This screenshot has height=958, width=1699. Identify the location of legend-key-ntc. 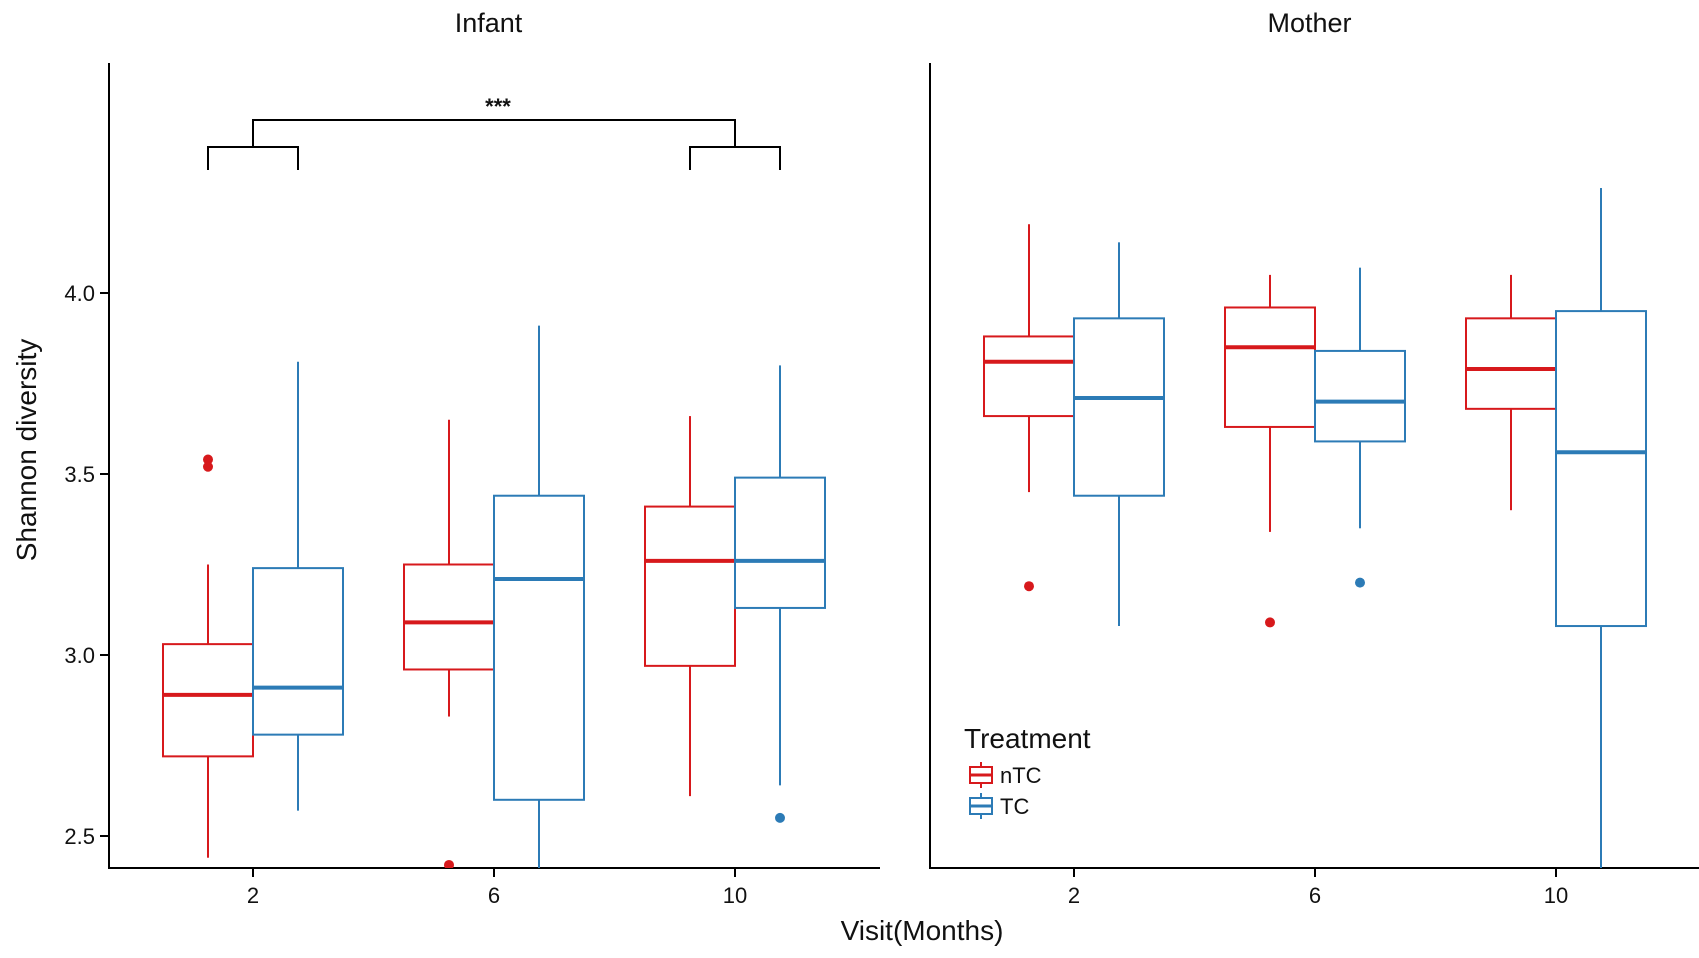
(981, 775).